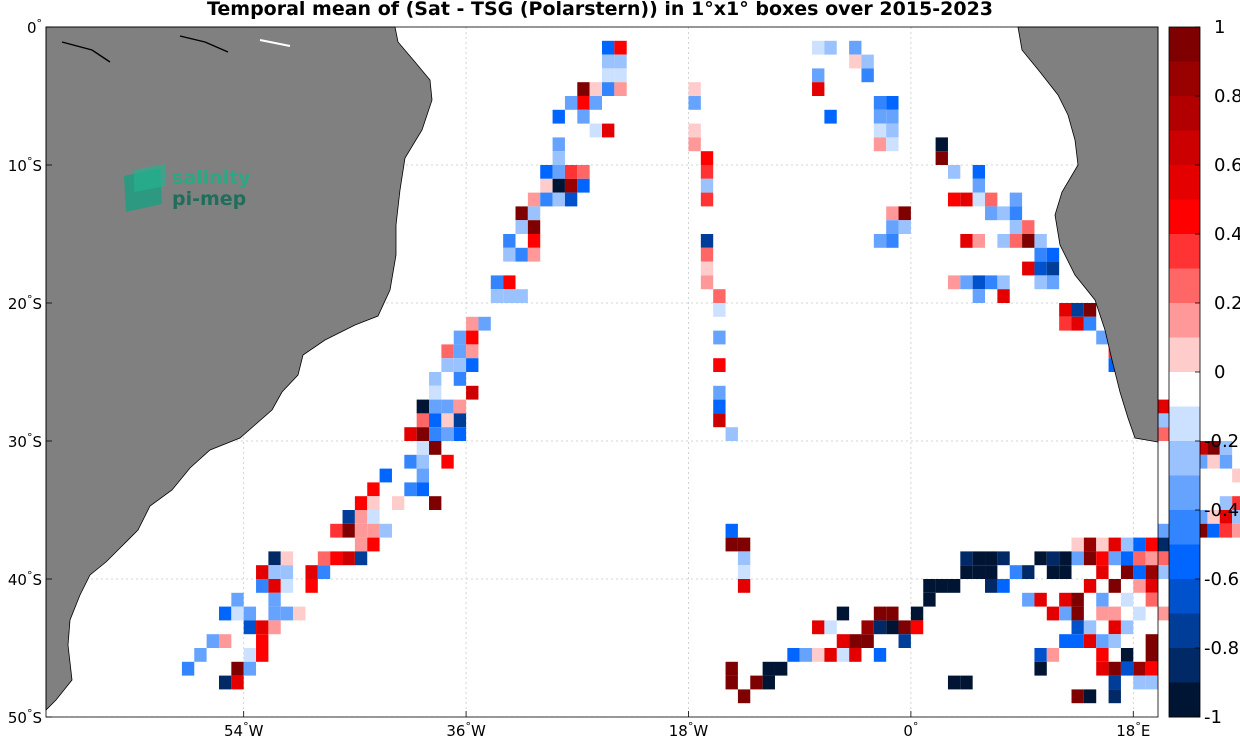 The height and width of the screenshot is (740, 1240). What do you see at coordinates (1213, 717) in the screenshot?
I see `colorbar-tick-label: -1` at bounding box center [1213, 717].